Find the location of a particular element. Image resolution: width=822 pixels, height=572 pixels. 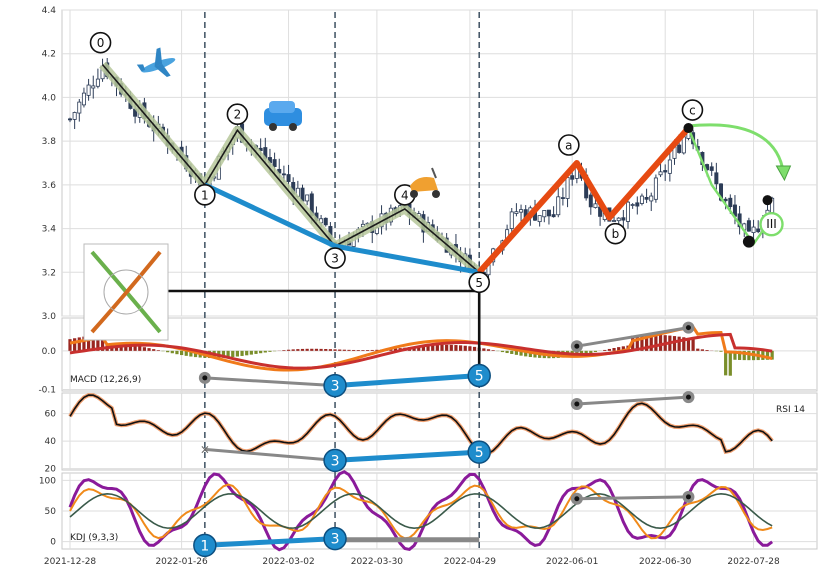

wave-label-text: c is located at coordinates (692, 111).